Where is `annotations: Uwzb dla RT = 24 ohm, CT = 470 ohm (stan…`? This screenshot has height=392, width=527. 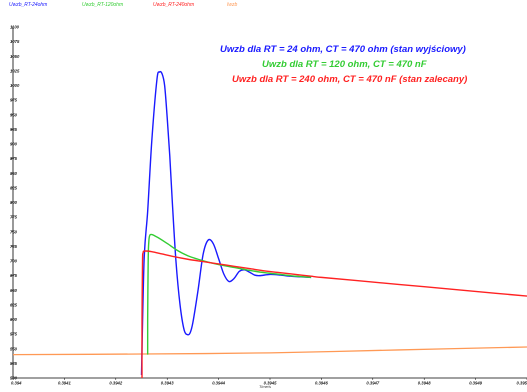 annotations: Uwzb dla RT = 24 ohm, CT = 470 ohm (stan… is located at coordinates (343, 64).